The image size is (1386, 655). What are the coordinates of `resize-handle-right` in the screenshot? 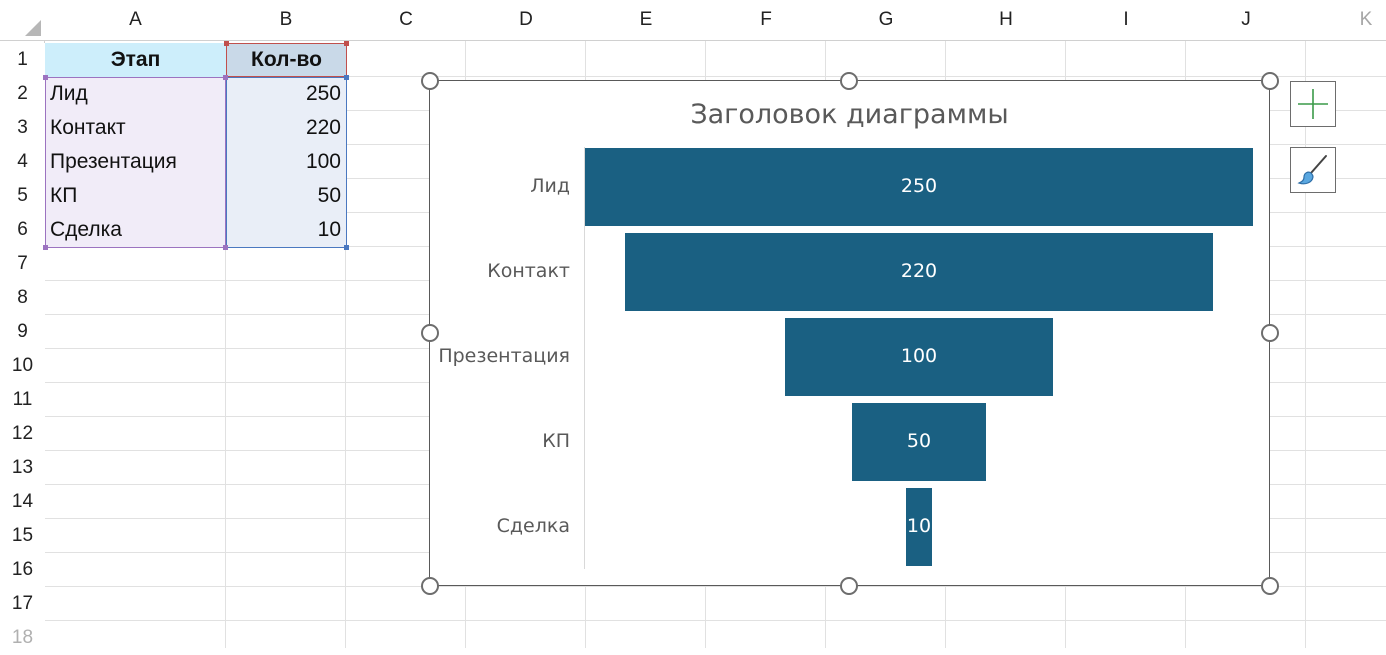 It's located at (1270, 333).